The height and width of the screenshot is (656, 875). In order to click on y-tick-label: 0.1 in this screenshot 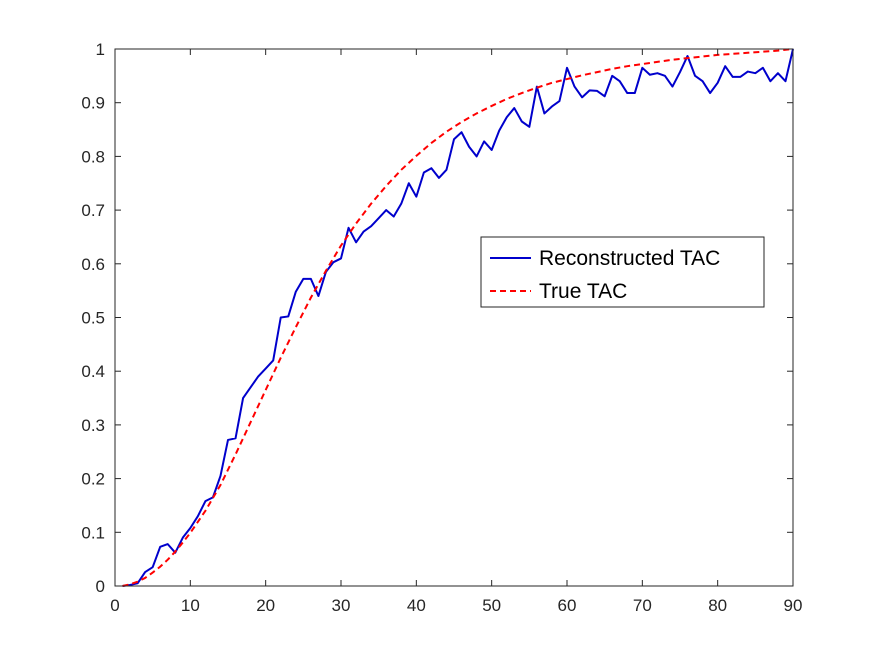, I will do `click(93, 532)`.